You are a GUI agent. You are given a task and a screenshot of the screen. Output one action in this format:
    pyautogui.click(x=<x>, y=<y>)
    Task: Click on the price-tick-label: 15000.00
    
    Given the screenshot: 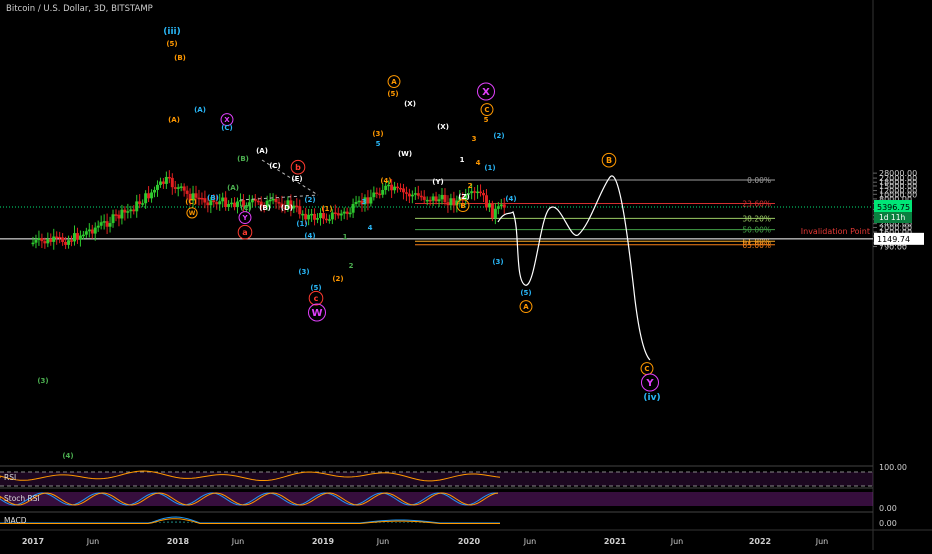 What is the action you would take?
    pyautogui.click(x=898, y=186)
    